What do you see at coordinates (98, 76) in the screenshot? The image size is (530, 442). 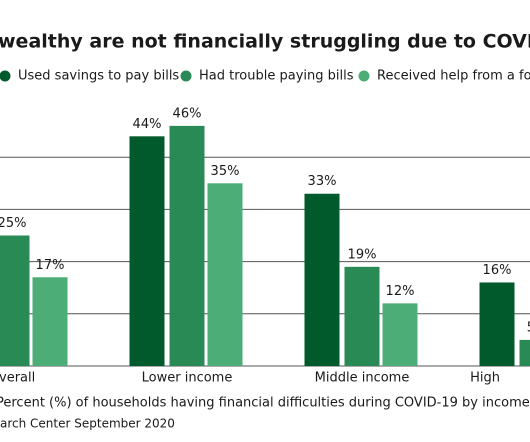 I see `legend-label: Used savings to pay bills` at bounding box center [98, 76].